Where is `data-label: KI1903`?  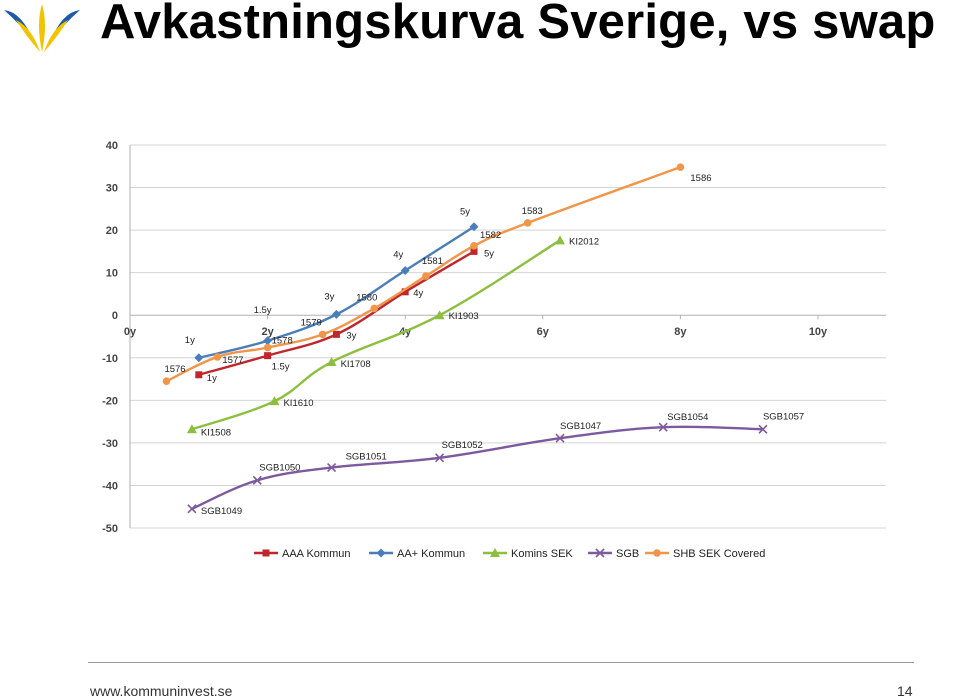
data-label: KI1903 is located at coordinates (464, 316).